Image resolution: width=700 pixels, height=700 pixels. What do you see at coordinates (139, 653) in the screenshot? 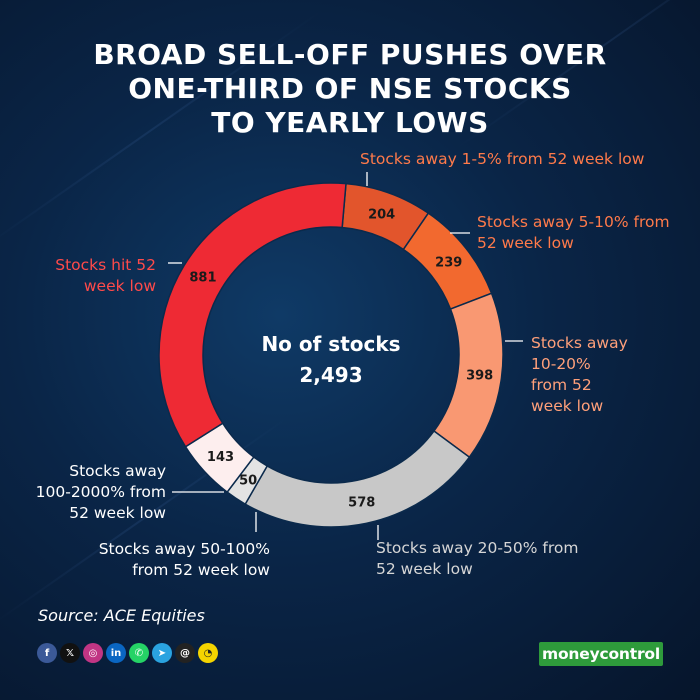
I see `whatsapp-icon: ✆` at bounding box center [139, 653].